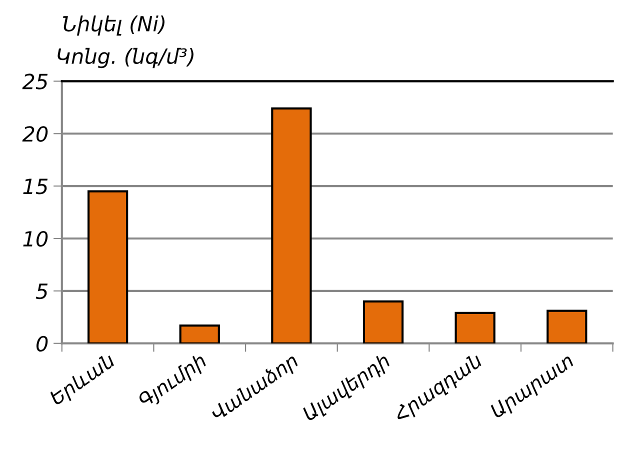 This screenshot has height=464, width=619. I want to click on y-tick-label: 5, so click(42, 292).